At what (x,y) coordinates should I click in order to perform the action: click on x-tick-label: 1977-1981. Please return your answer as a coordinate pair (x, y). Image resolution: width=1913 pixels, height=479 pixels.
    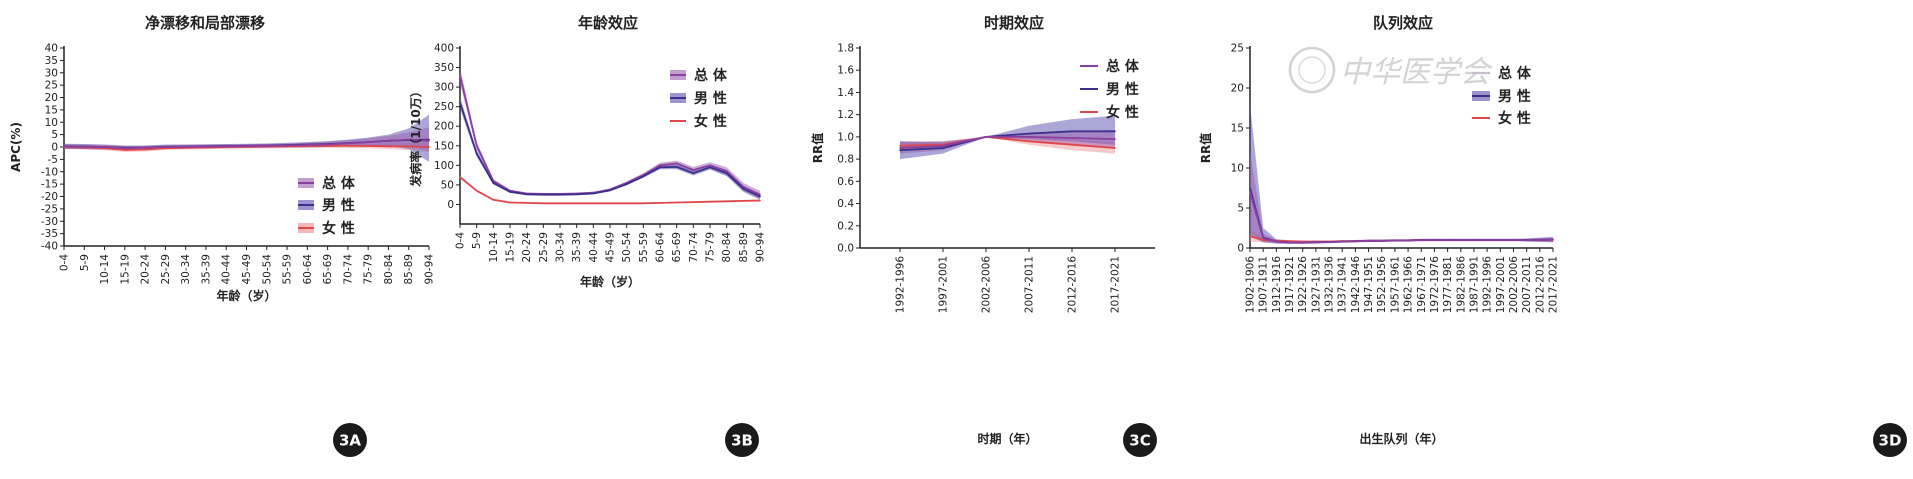
    Looking at the image, I should click on (1448, 284).